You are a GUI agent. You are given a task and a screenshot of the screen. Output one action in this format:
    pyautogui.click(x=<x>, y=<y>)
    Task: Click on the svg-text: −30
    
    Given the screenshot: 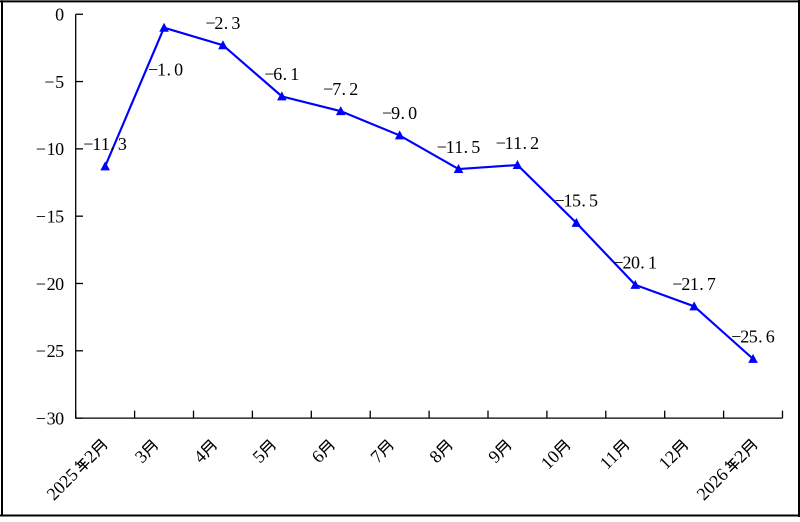 What is the action you would take?
    pyautogui.click(x=50, y=418)
    